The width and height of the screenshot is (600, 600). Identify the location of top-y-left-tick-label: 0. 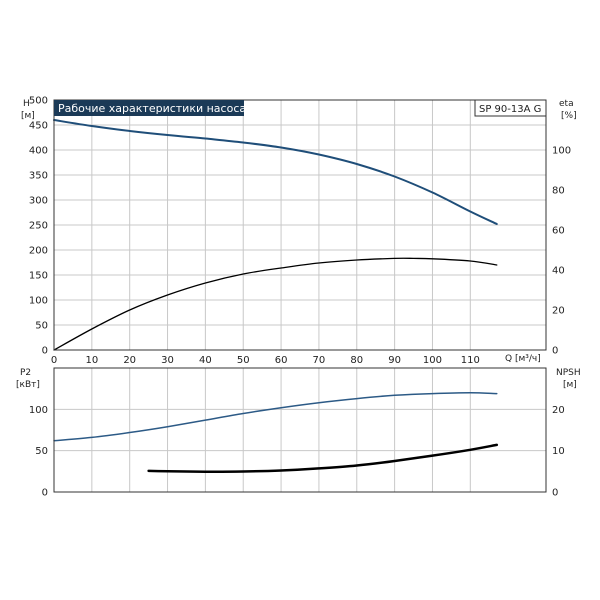
(45, 351).